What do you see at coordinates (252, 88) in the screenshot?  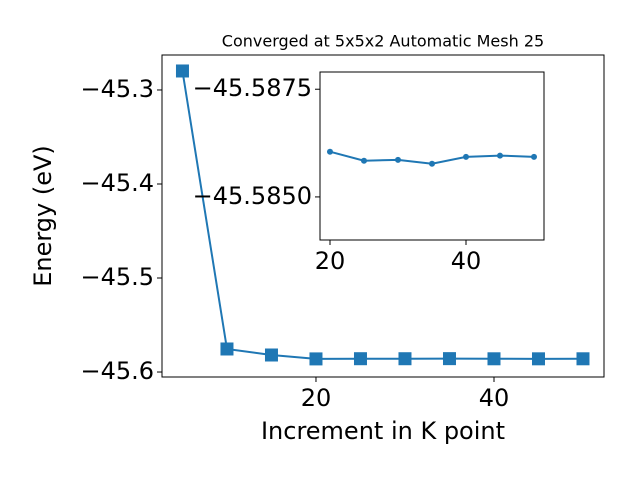 I see `y-tick-label: −45.5875` at bounding box center [252, 88].